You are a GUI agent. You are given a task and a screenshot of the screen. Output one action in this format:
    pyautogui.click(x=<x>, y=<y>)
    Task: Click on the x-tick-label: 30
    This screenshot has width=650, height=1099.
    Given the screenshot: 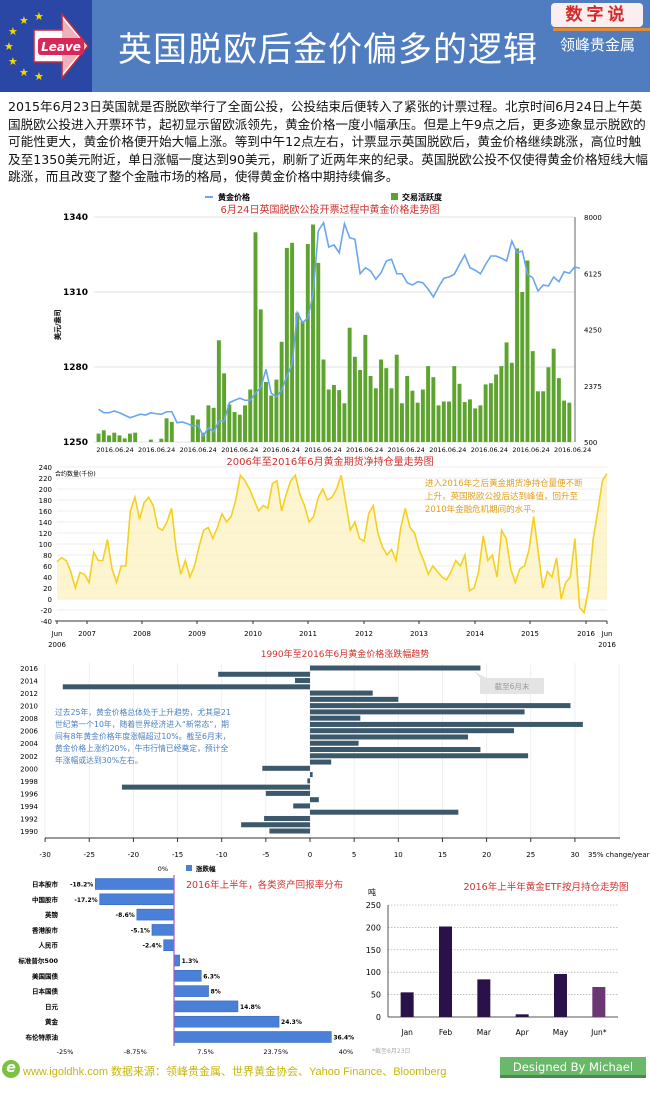 What is the action you would take?
    pyautogui.click(x=574, y=855)
    